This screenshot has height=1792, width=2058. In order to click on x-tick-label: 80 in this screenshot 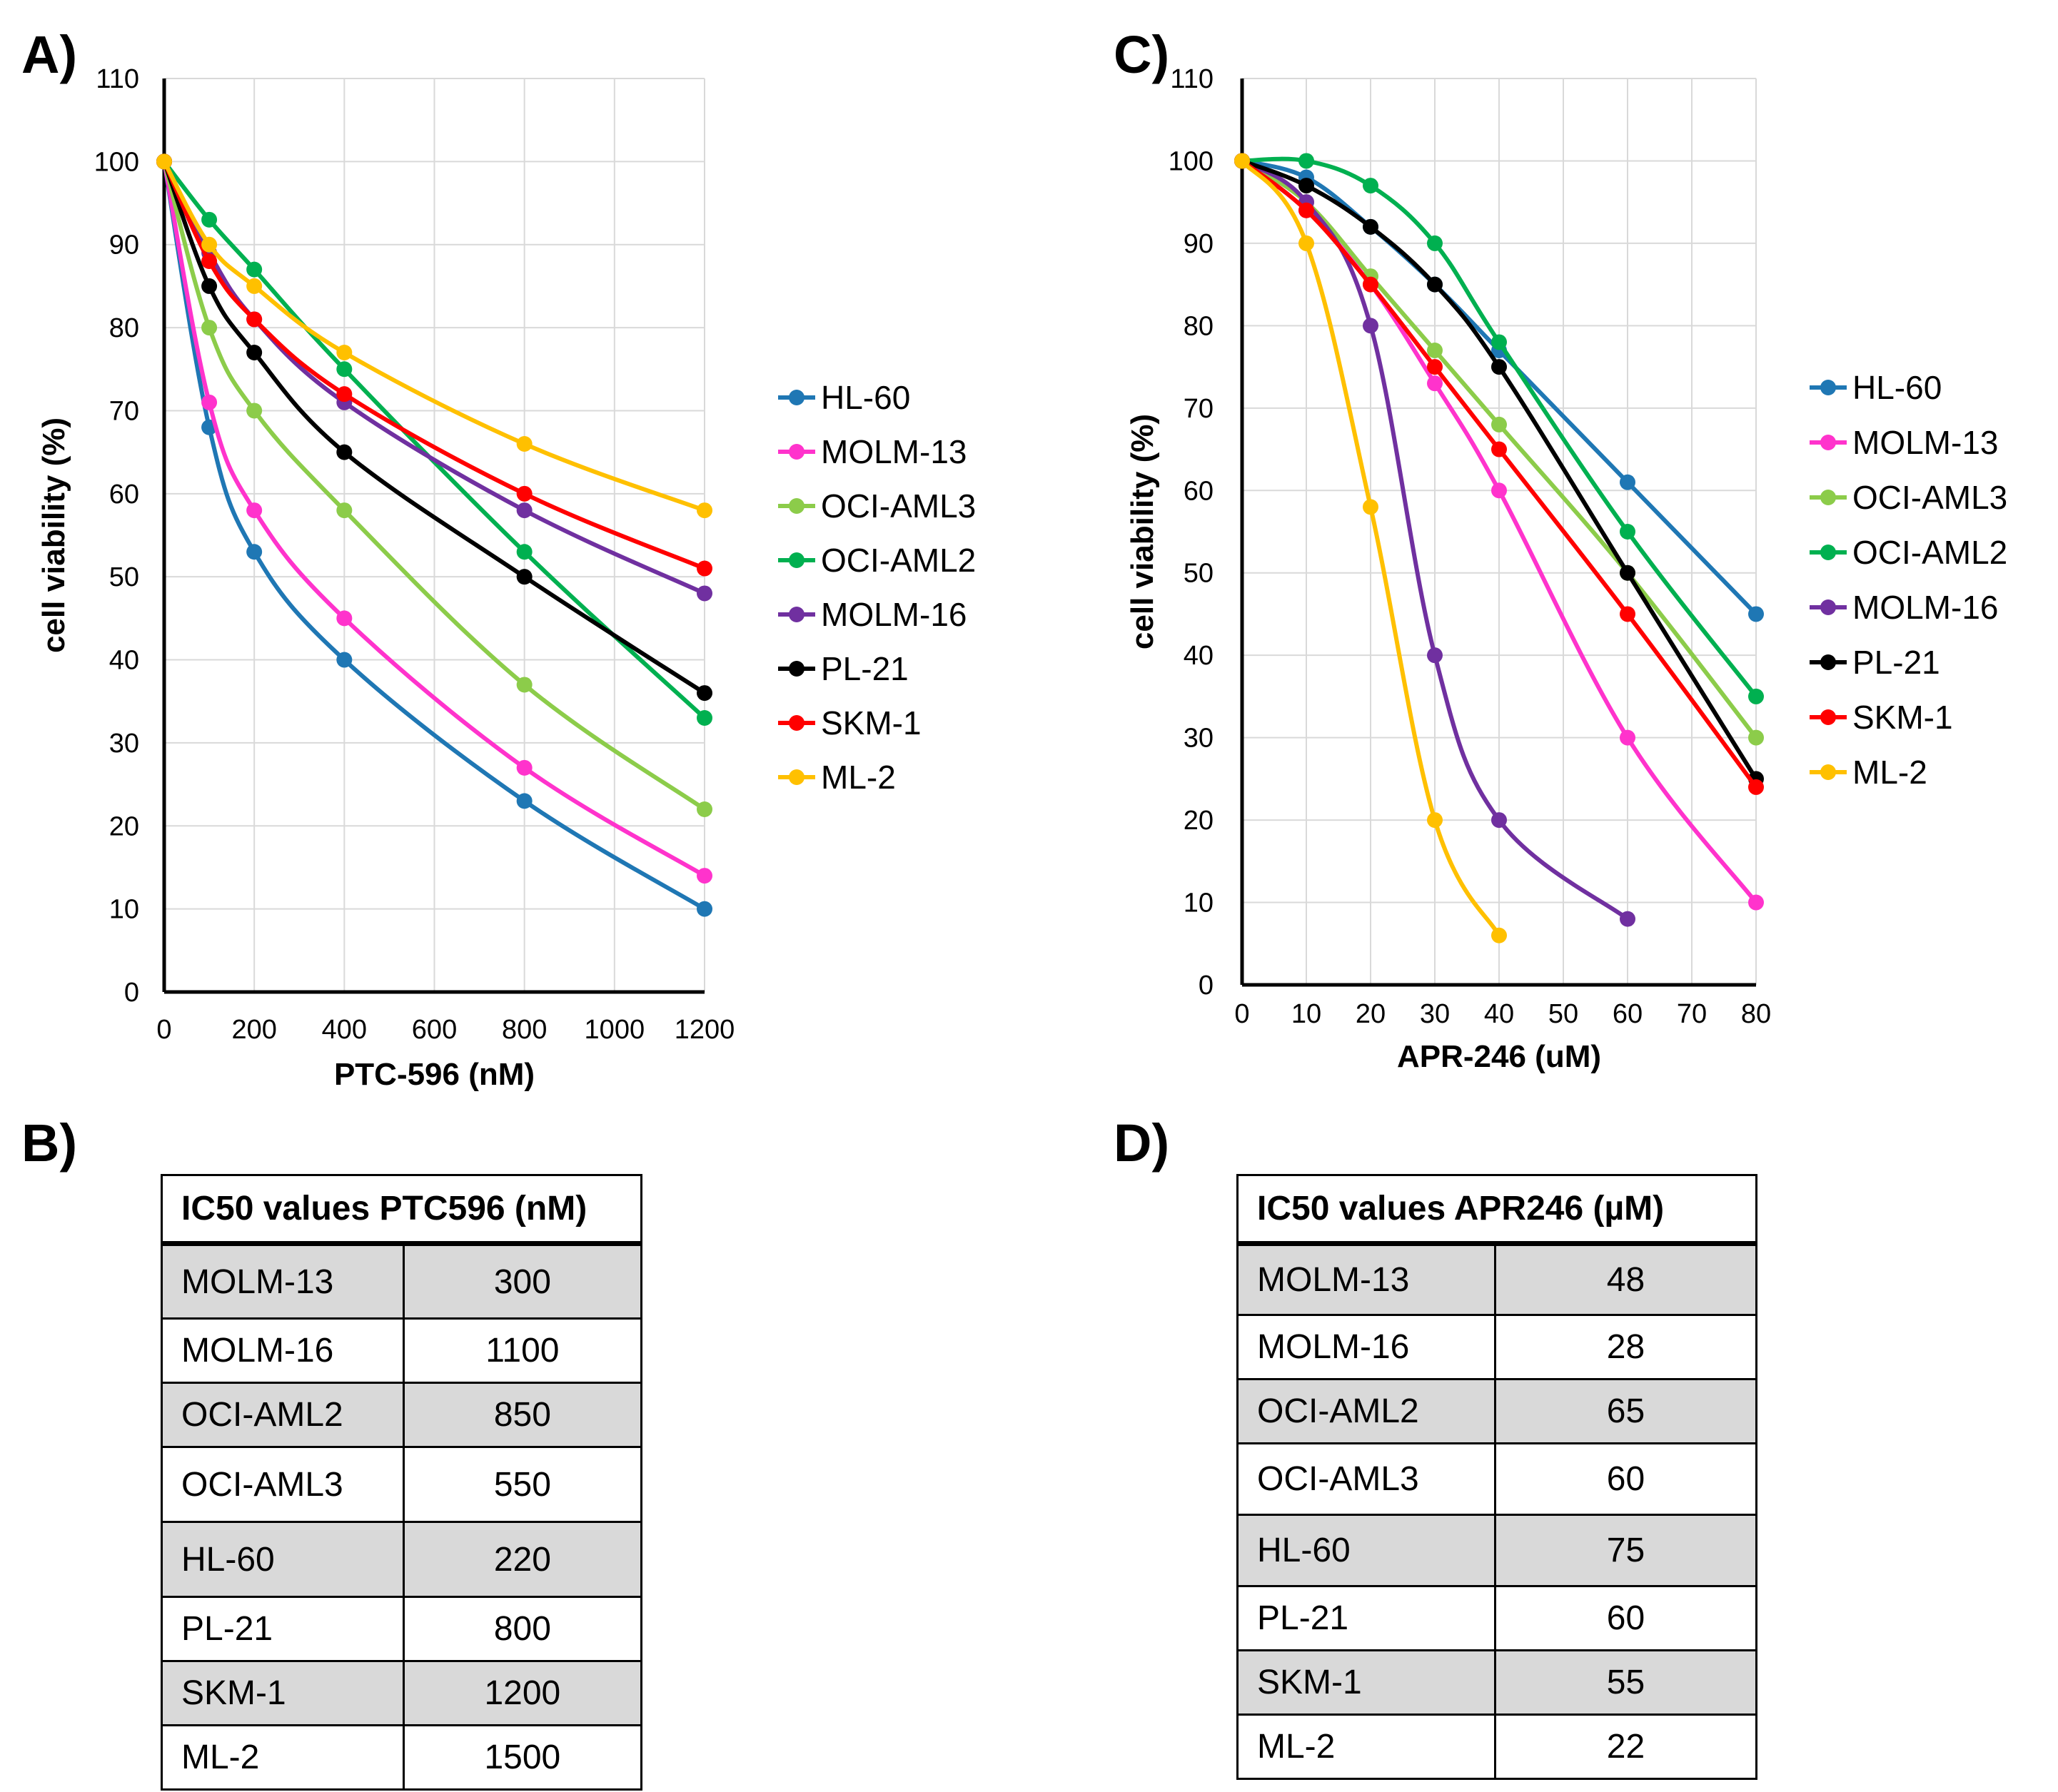, I will do `click(1756, 1014)`.